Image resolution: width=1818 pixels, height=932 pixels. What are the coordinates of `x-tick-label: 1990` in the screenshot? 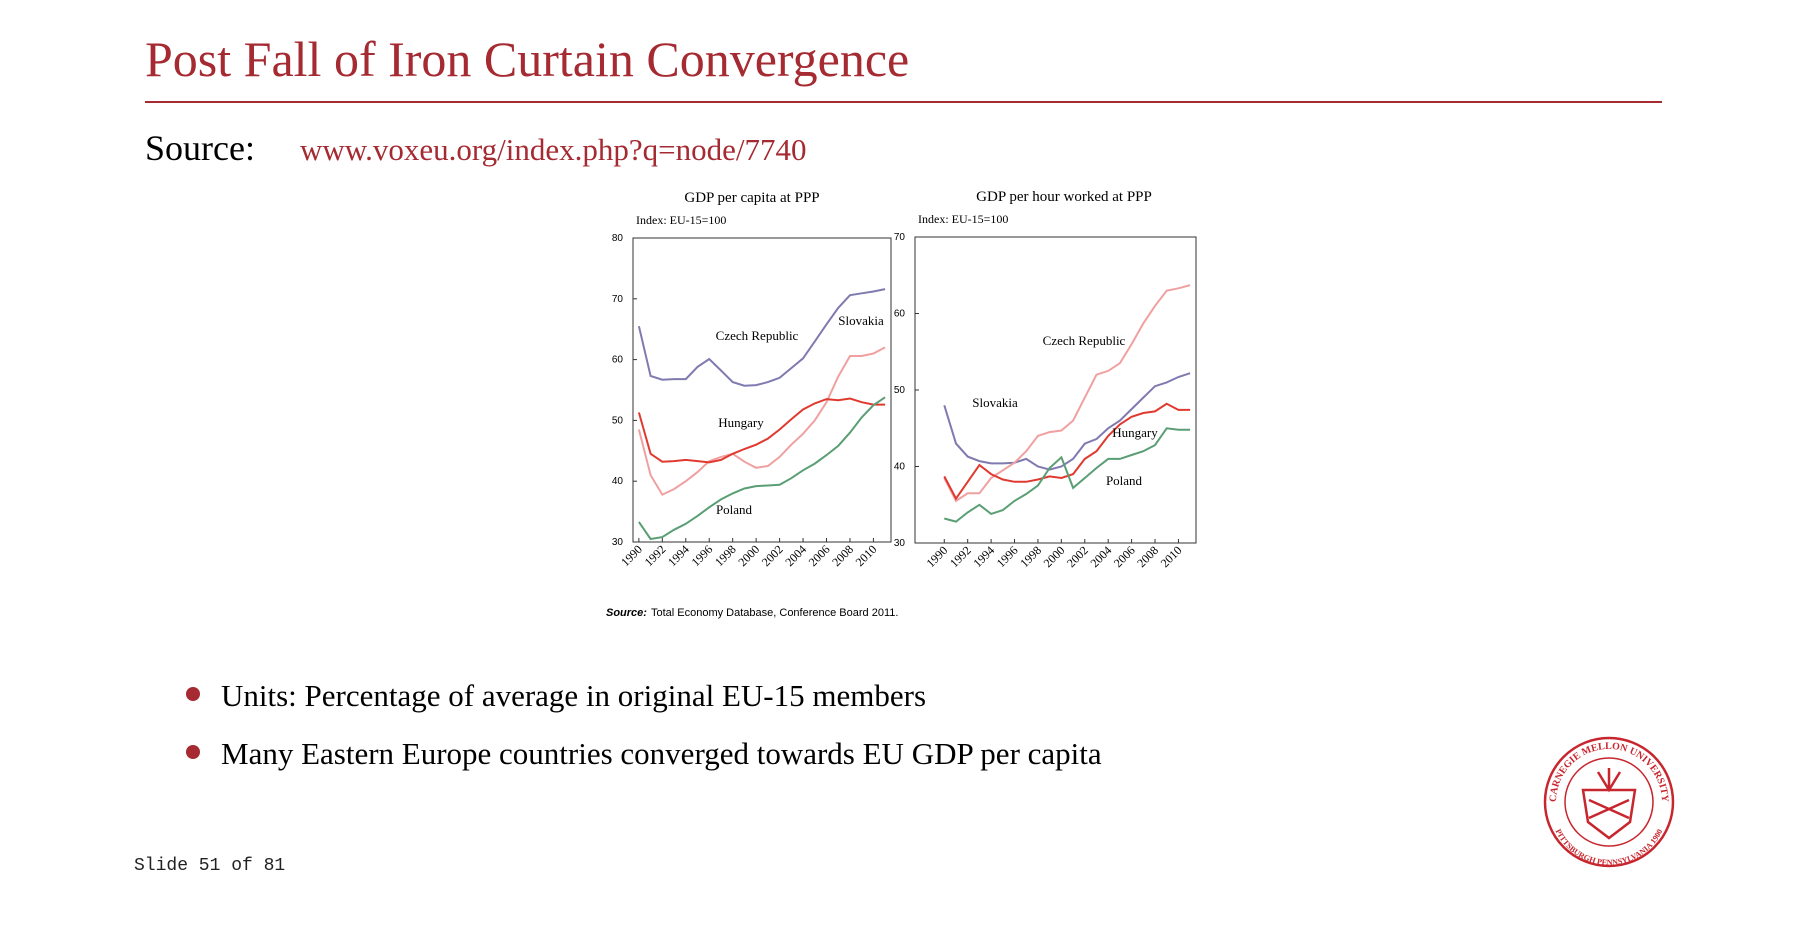 It's located at (937, 556).